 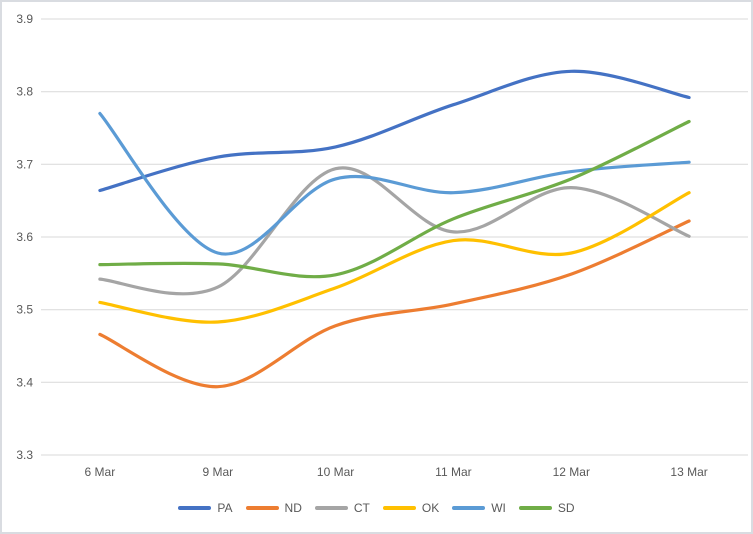 I want to click on legend-label: ND, so click(x=293, y=508).